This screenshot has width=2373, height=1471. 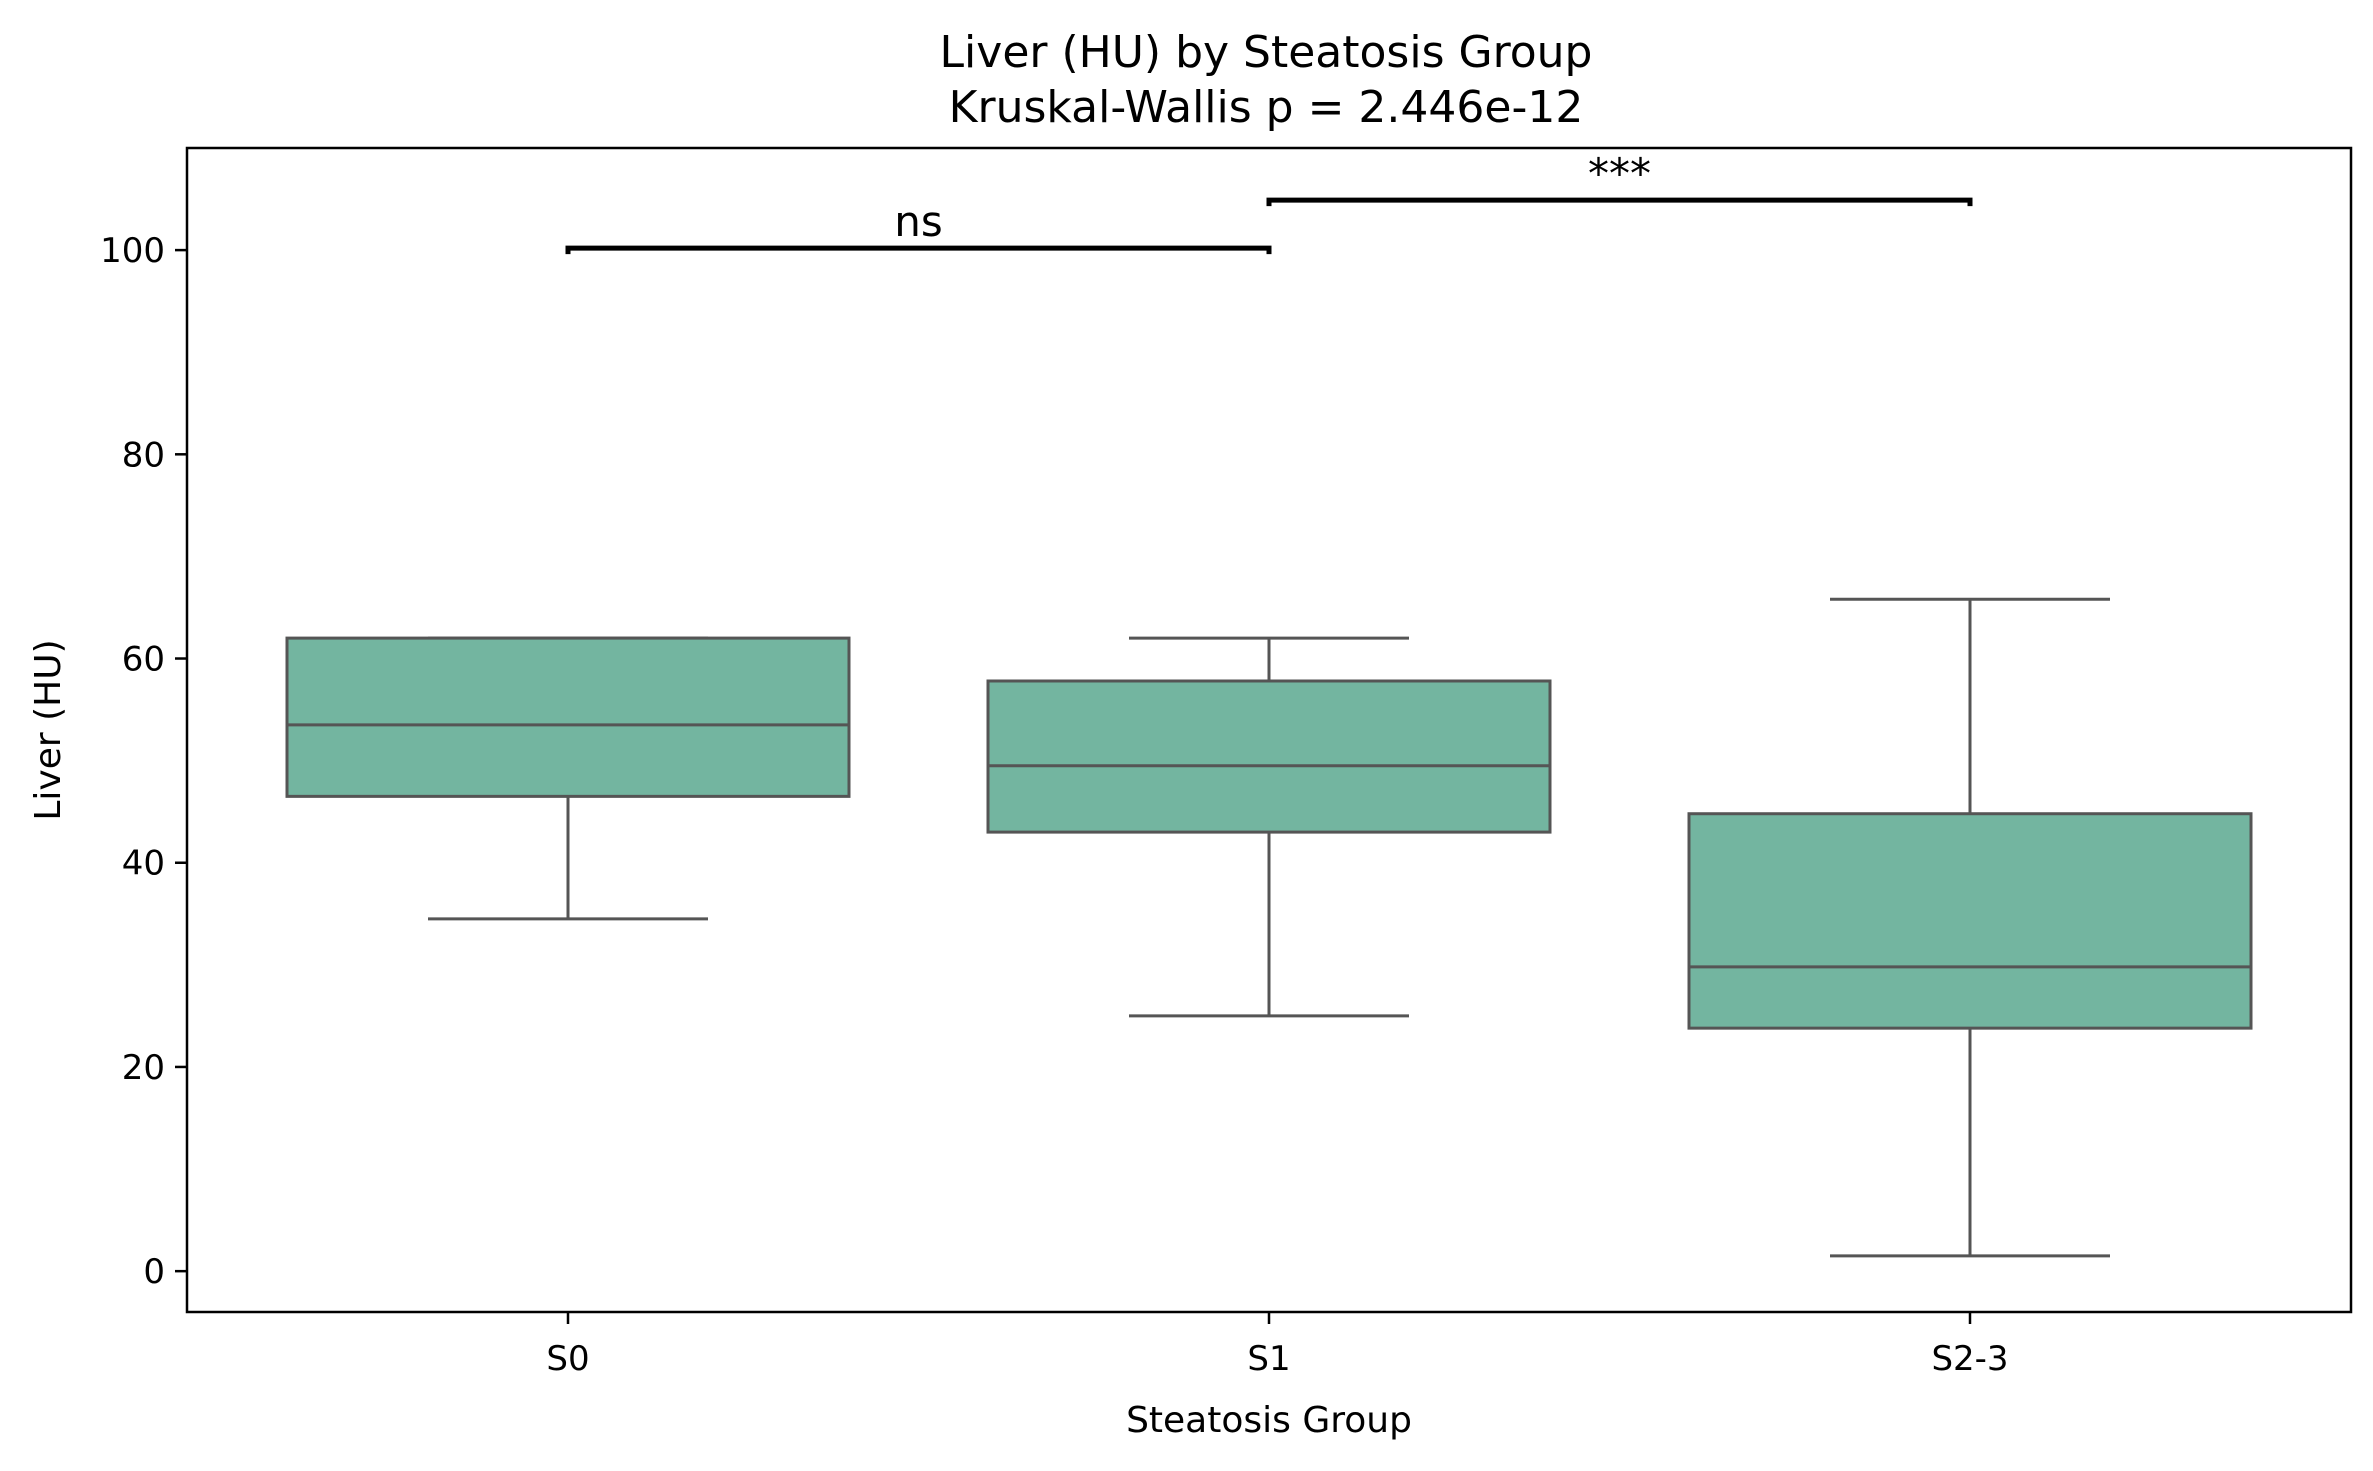 What do you see at coordinates (154, 1272) in the screenshot?
I see `y-tick-label: 0` at bounding box center [154, 1272].